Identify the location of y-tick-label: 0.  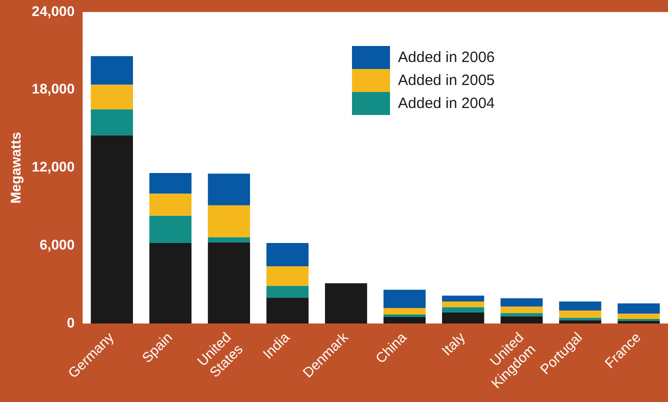
(70, 322).